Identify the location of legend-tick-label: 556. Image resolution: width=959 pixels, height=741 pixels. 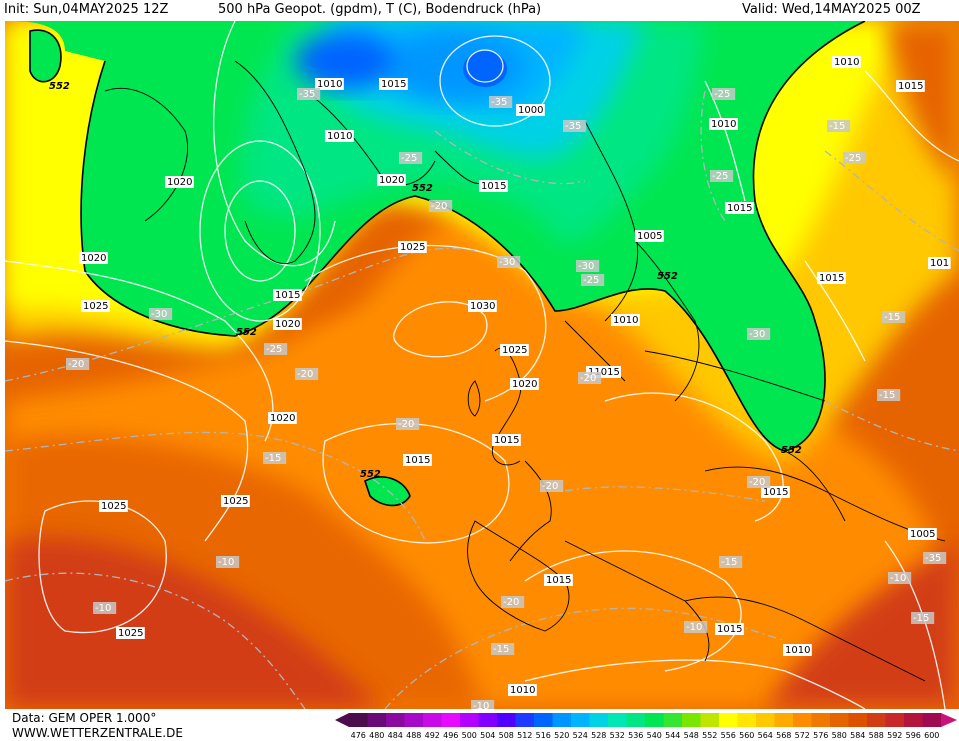
(728, 735).